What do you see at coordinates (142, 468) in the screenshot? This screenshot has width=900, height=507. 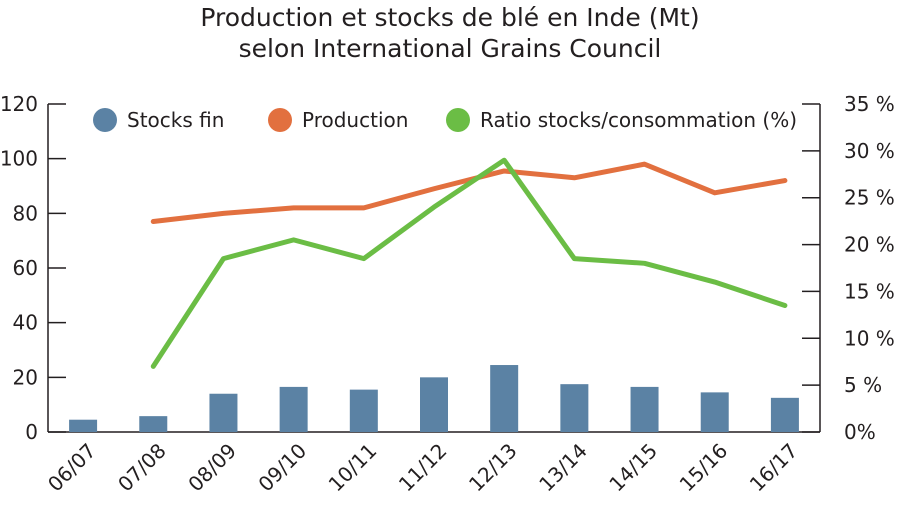 I see `x-tick-label: 07/08` at bounding box center [142, 468].